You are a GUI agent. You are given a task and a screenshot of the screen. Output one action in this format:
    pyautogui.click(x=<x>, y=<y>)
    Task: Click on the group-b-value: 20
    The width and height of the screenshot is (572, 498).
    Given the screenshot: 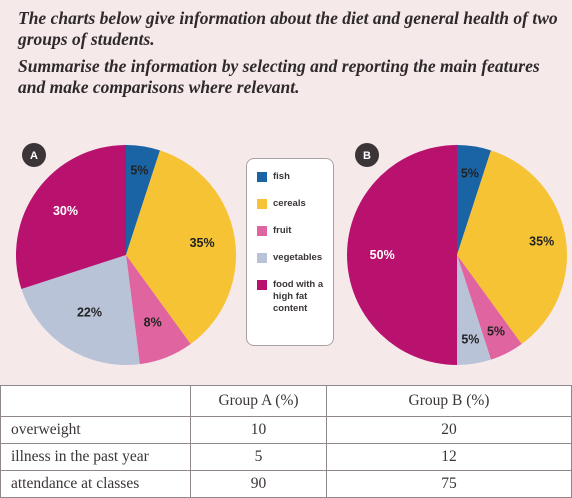 What is the action you would take?
    pyautogui.click(x=449, y=430)
    